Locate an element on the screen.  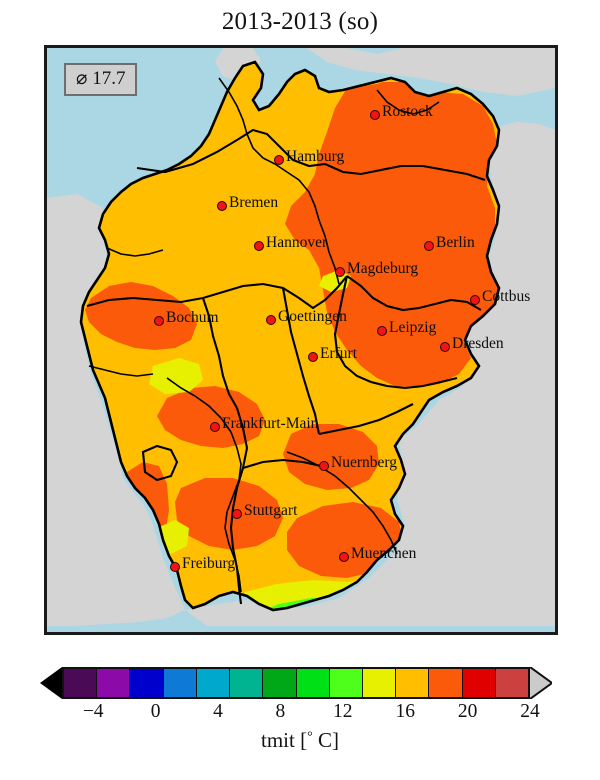
city-label: Cottbus is located at coordinates (506, 296).